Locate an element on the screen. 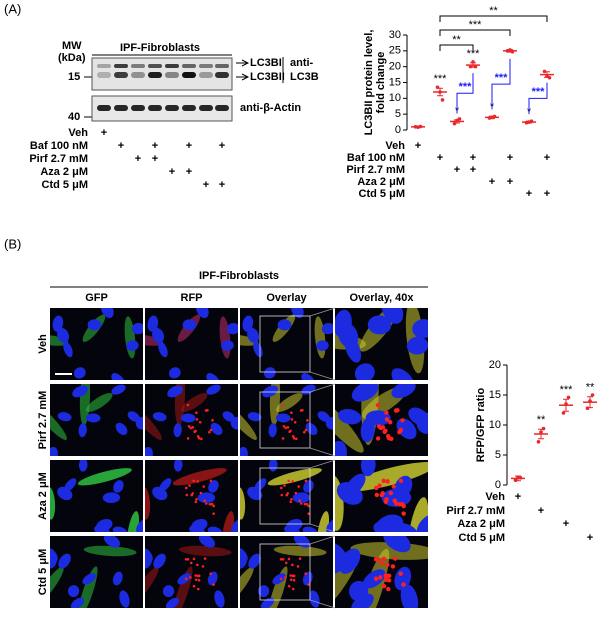 The width and height of the screenshot is (602, 617). blot-title: IPF-Fibroblasts is located at coordinates (160, 48).